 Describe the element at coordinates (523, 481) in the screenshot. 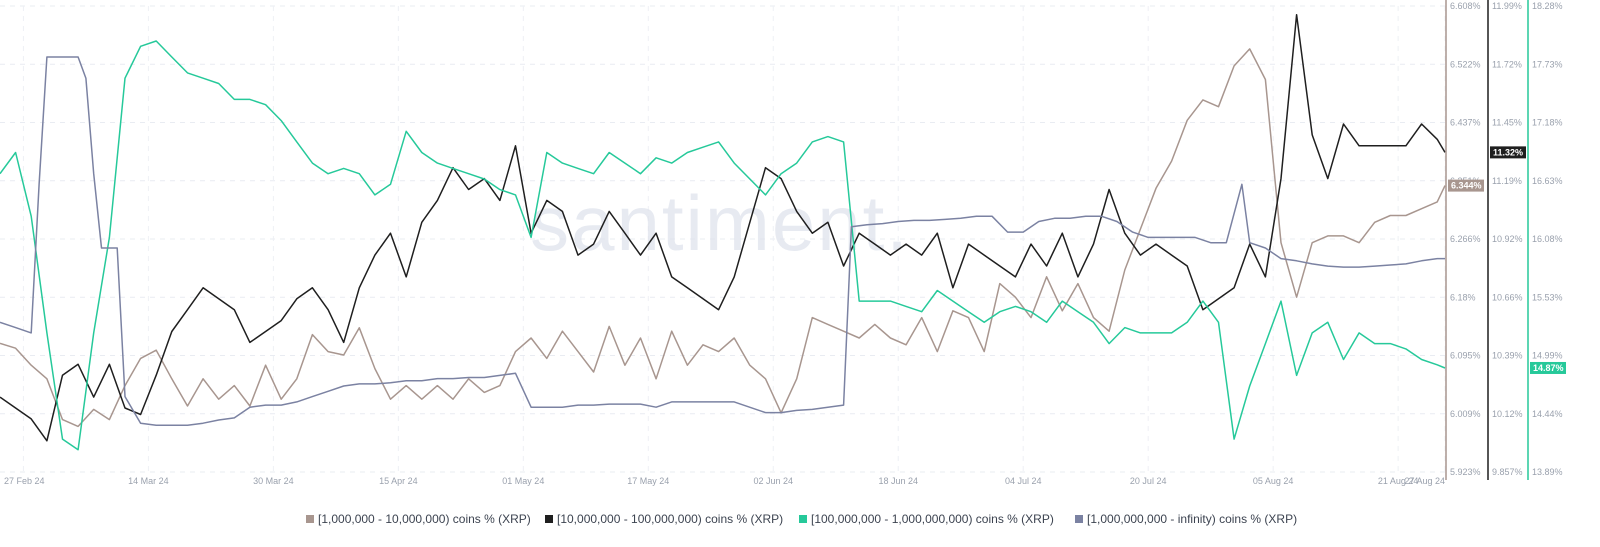

I see `x-tick-label: 01 May 24` at that location.